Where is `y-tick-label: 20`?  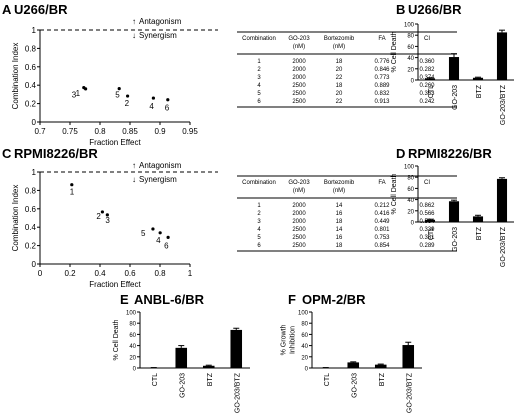
y-tick-label: 20 is located at coordinates (304, 358).